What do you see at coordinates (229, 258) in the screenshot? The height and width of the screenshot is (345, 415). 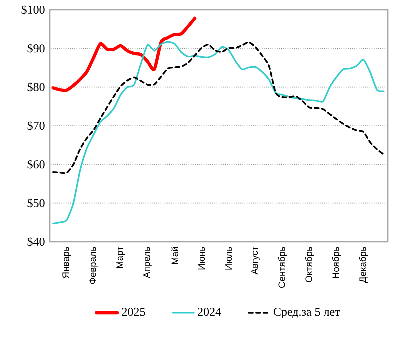 I see `x-tick-label: Июль` at bounding box center [229, 258].